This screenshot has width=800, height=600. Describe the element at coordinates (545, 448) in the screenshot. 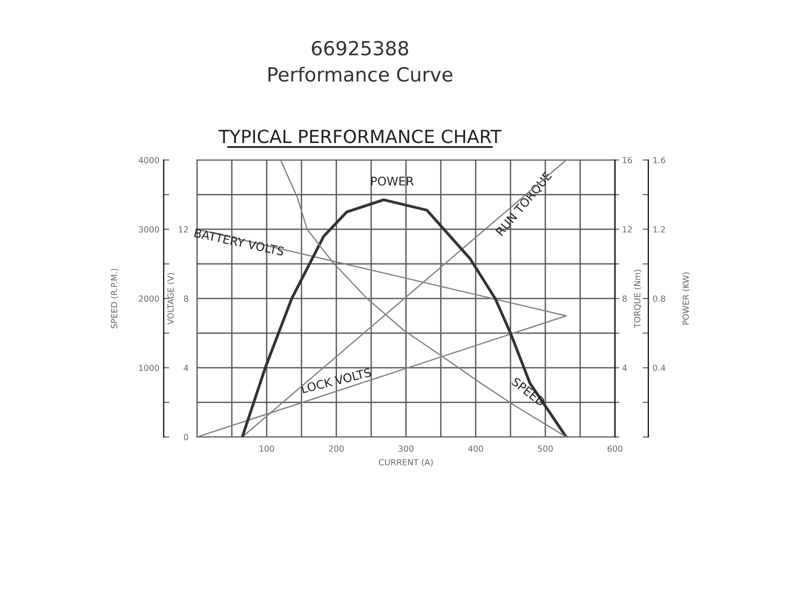

I see `x-tick-label: 500` at that location.